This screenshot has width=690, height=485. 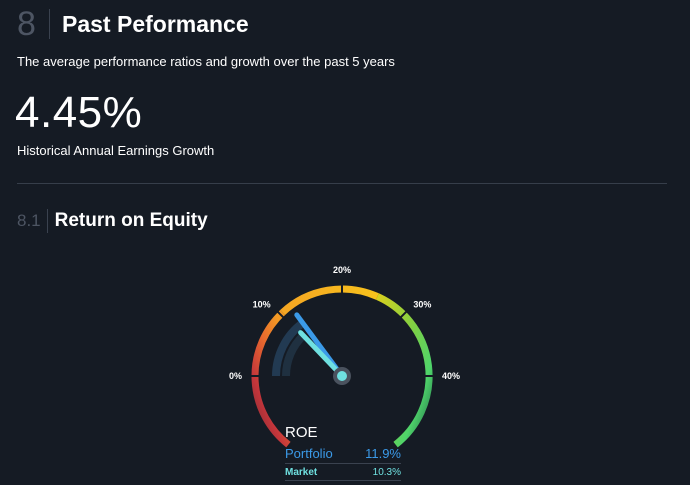 I want to click on market-needle, so click(x=321, y=354).